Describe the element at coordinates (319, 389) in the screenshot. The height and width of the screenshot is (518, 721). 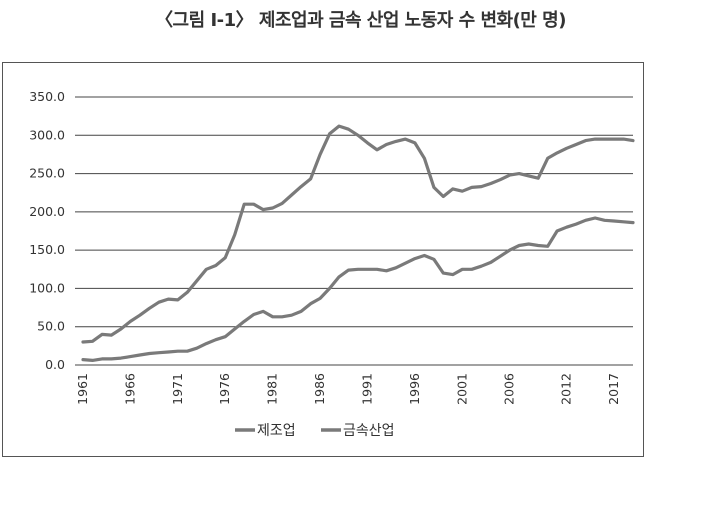
I see `x-tick-label: 1986` at that location.